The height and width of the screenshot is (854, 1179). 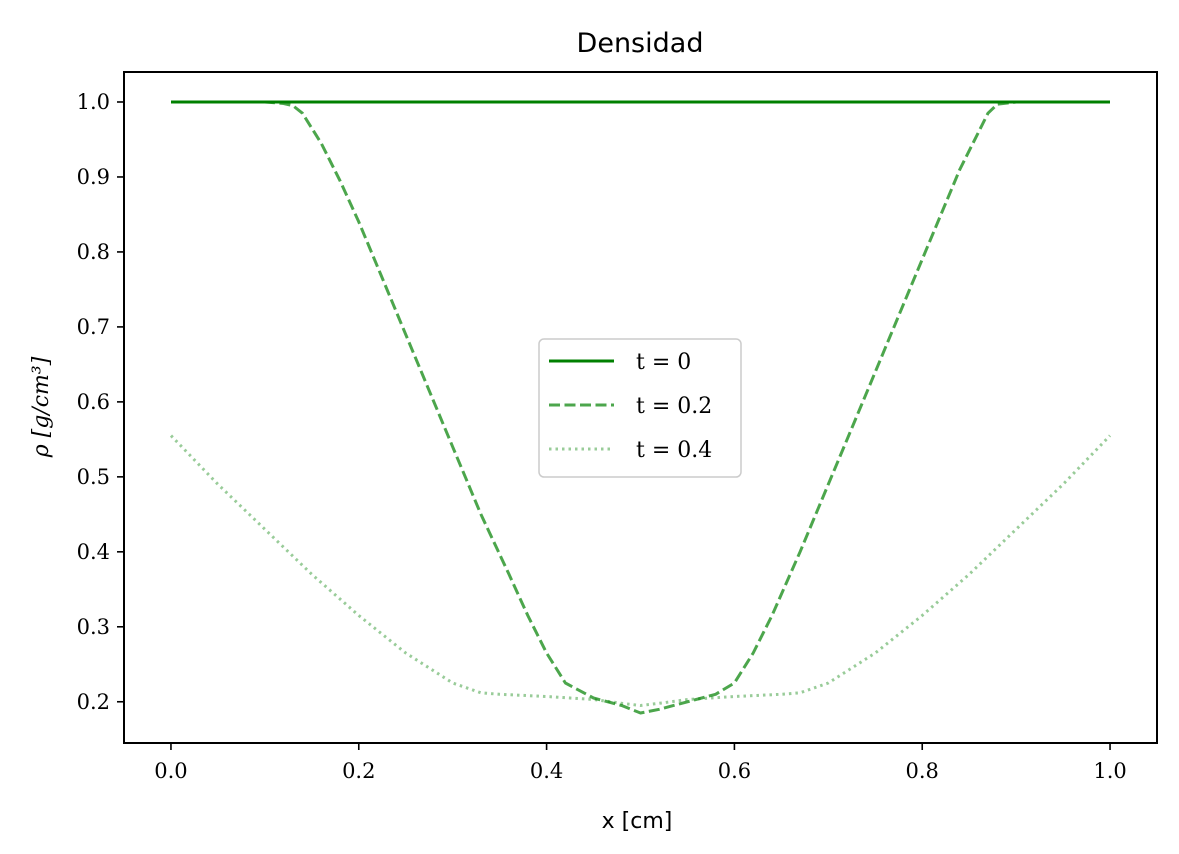 I want to click on y-tick-label: 0.5, so click(x=93, y=477).